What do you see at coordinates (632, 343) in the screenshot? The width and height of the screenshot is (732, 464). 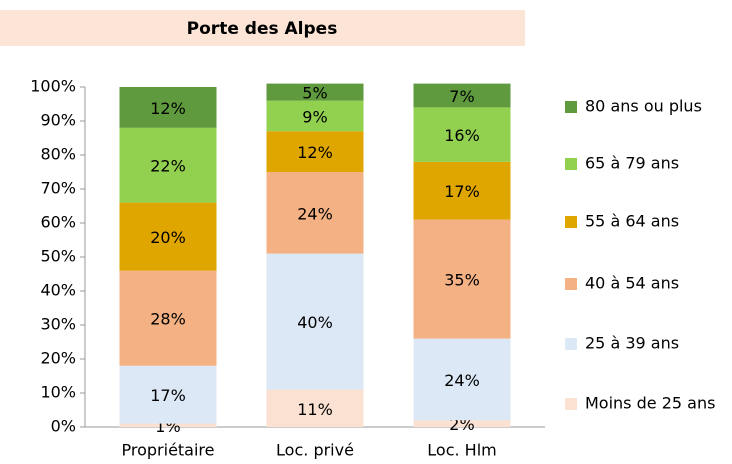 I see `legend-label: 25 à 39 ans` at bounding box center [632, 343].